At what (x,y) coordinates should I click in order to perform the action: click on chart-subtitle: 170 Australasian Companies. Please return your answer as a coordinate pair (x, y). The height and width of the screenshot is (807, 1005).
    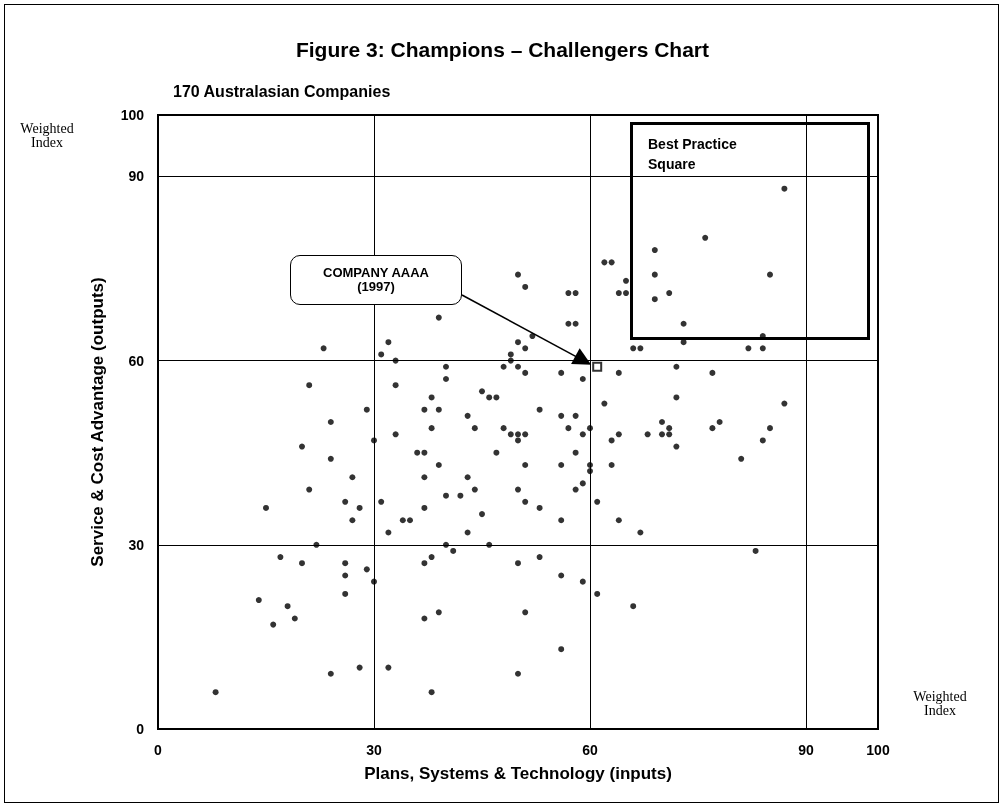
    Looking at the image, I should click on (282, 91).